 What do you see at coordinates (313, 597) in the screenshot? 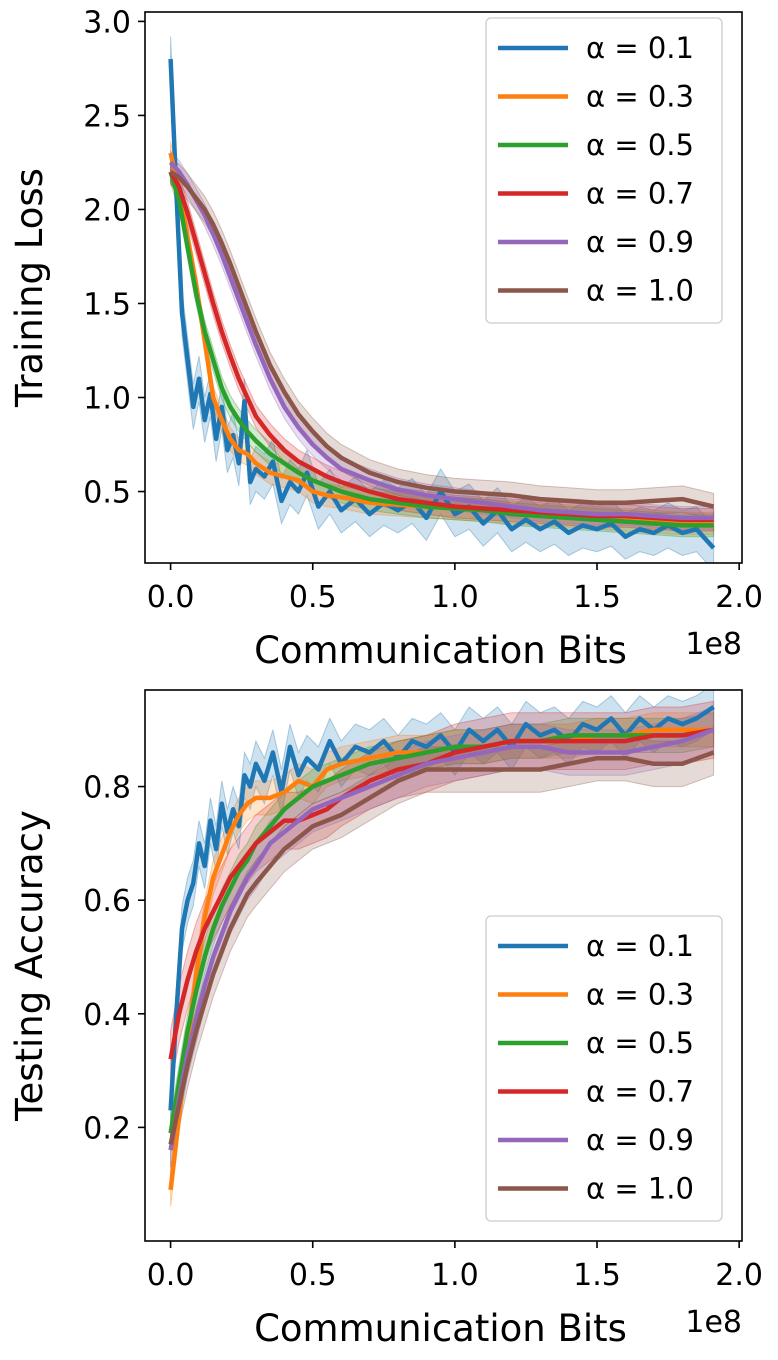
I see `x-tick-label-loss-1: 0.5` at bounding box center [313, 597].